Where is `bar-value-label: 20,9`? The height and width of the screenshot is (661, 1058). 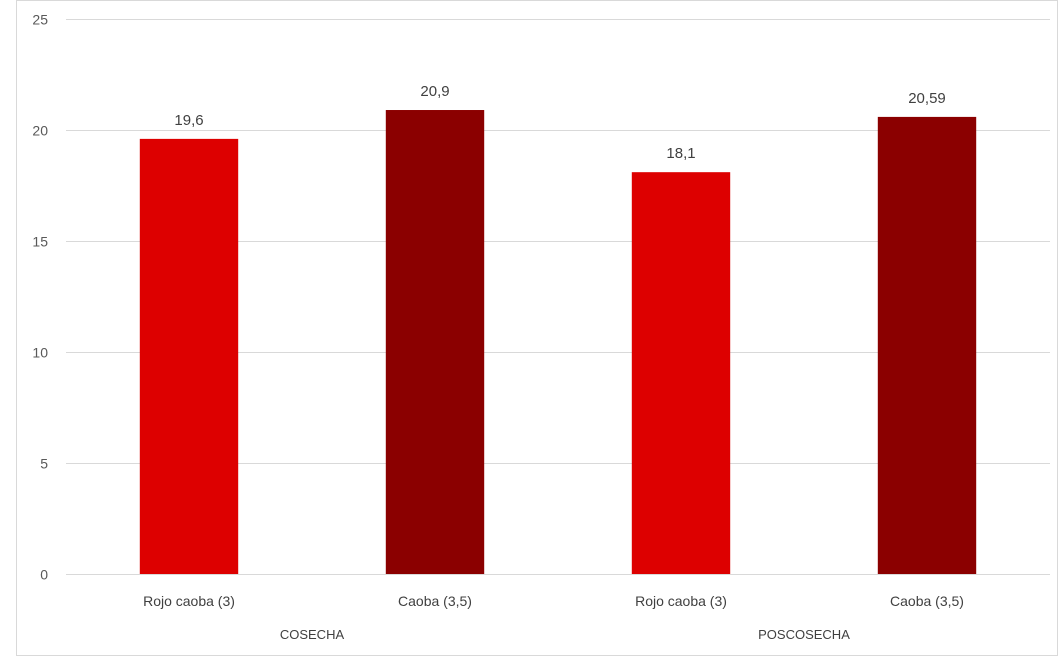
bar-value-label: 20,9 is located at coordinates (434, 91).